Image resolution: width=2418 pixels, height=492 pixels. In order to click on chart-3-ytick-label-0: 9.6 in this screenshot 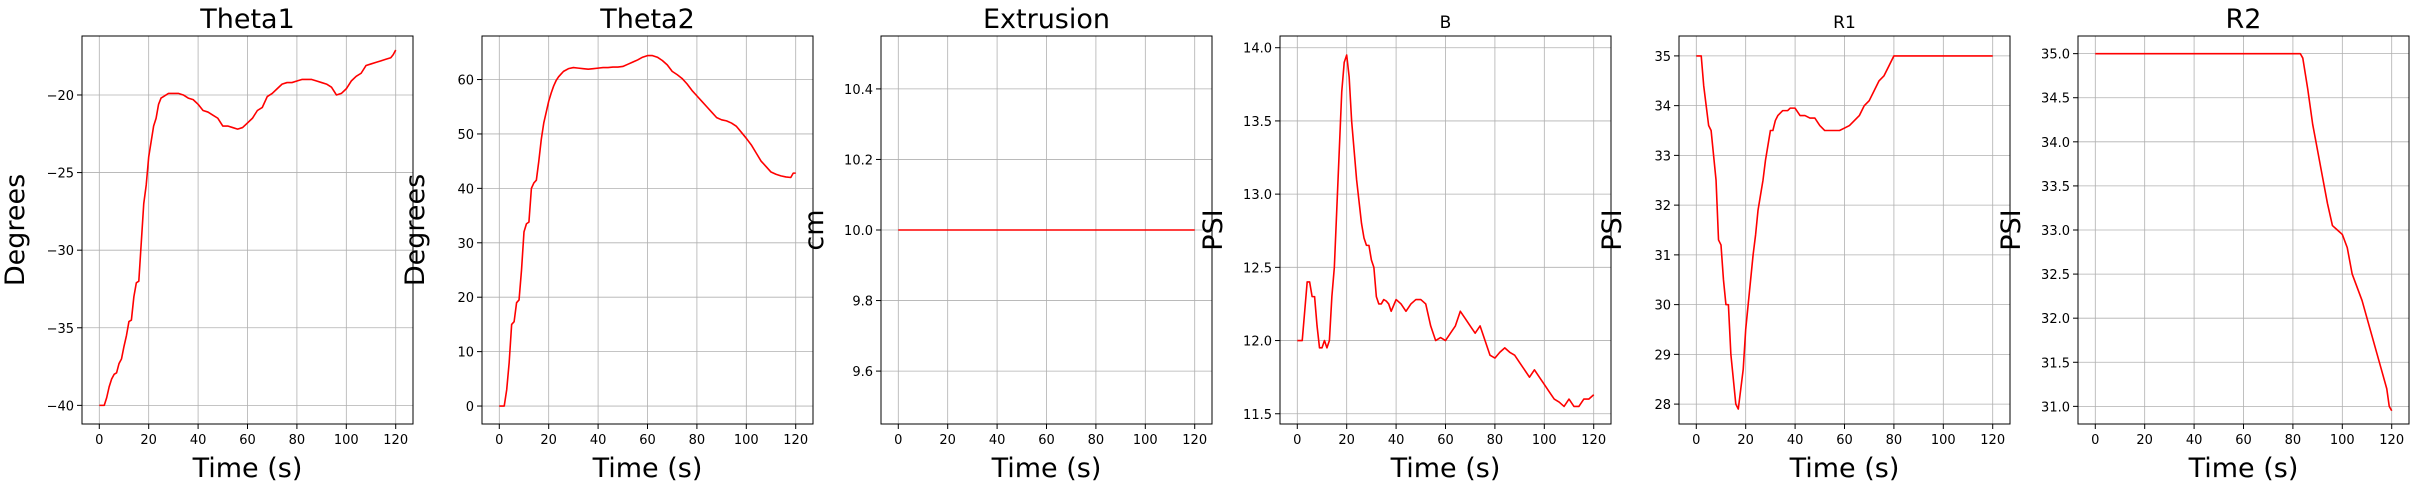, I will do `click(862, 372)`.